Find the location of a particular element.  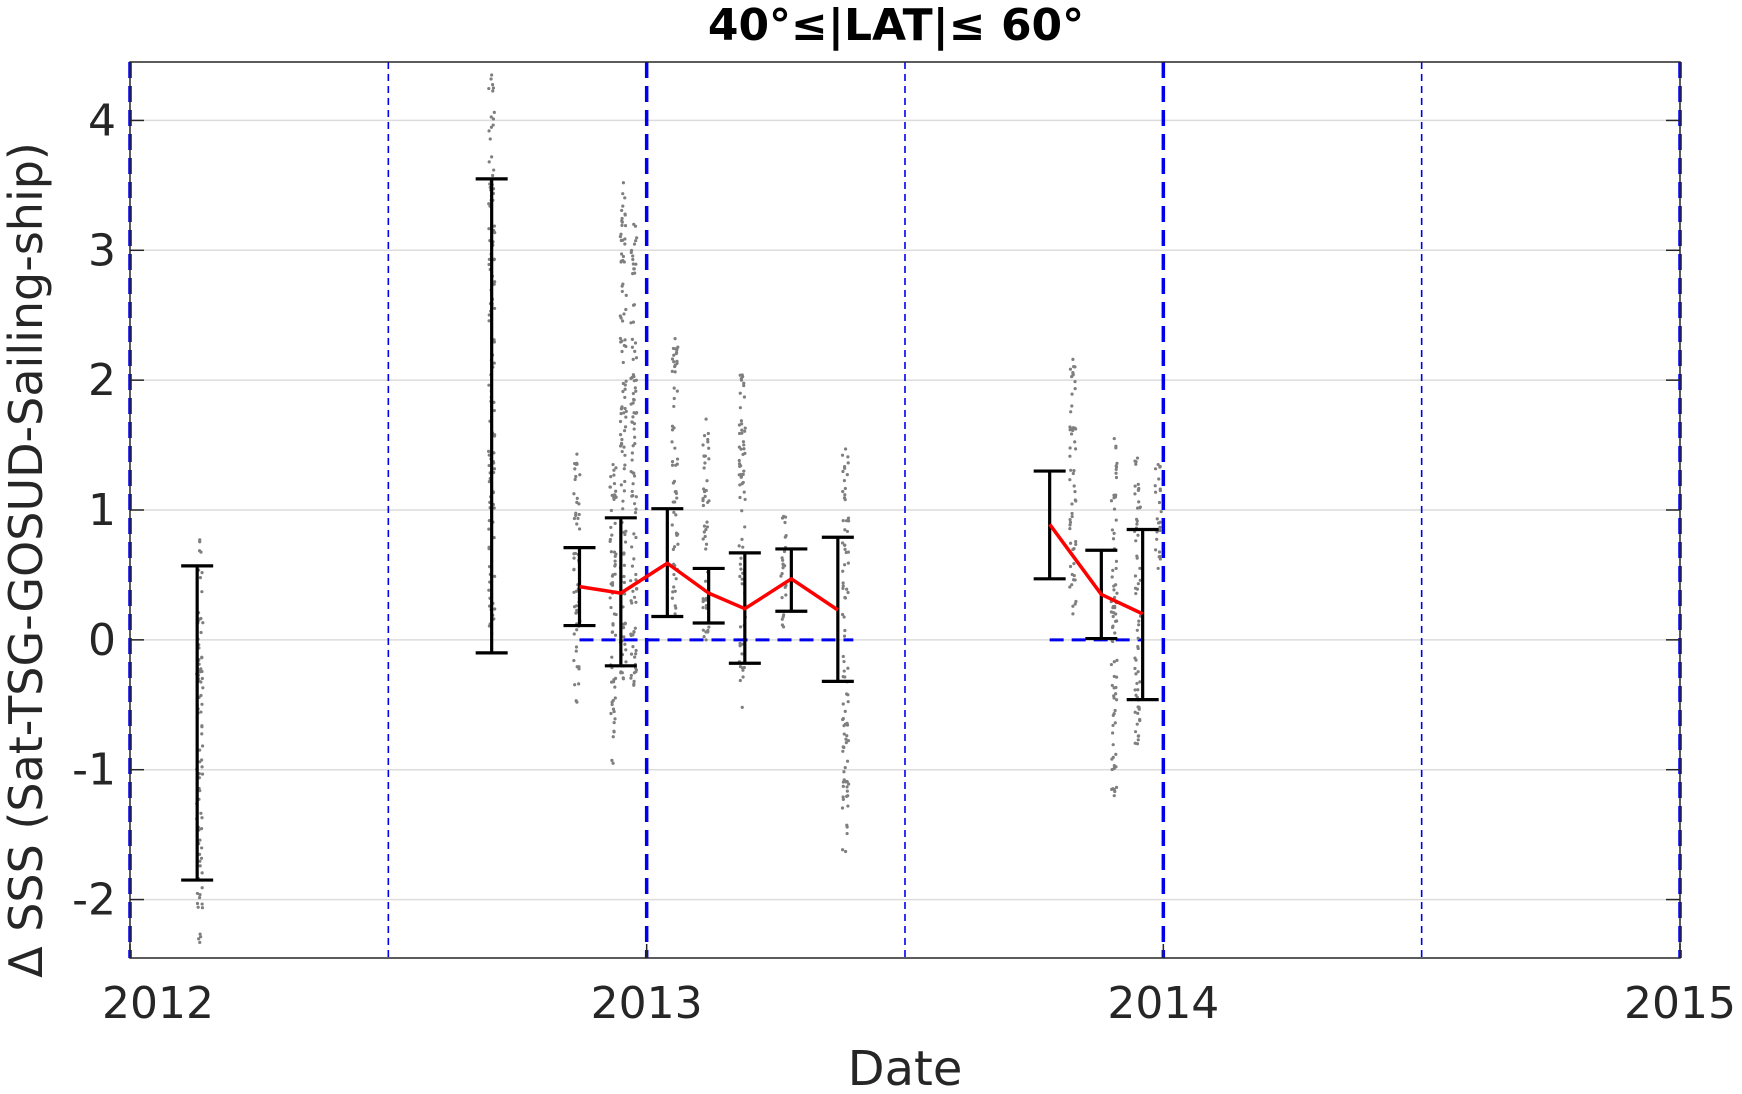

y-tick-label: 4 is located at coordinates (102, 120).